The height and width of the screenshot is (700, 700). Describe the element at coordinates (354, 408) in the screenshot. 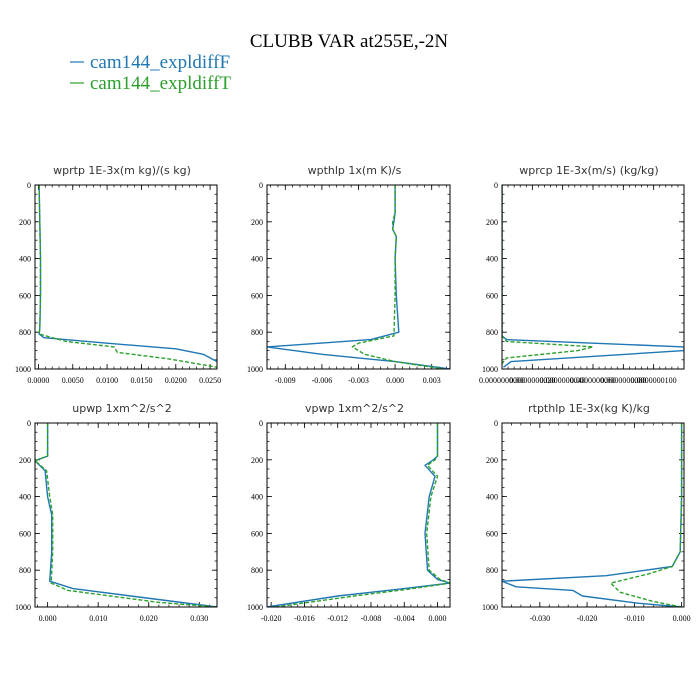

I see `subplot-title: vpwp 1xm^2/s^2` at that location.